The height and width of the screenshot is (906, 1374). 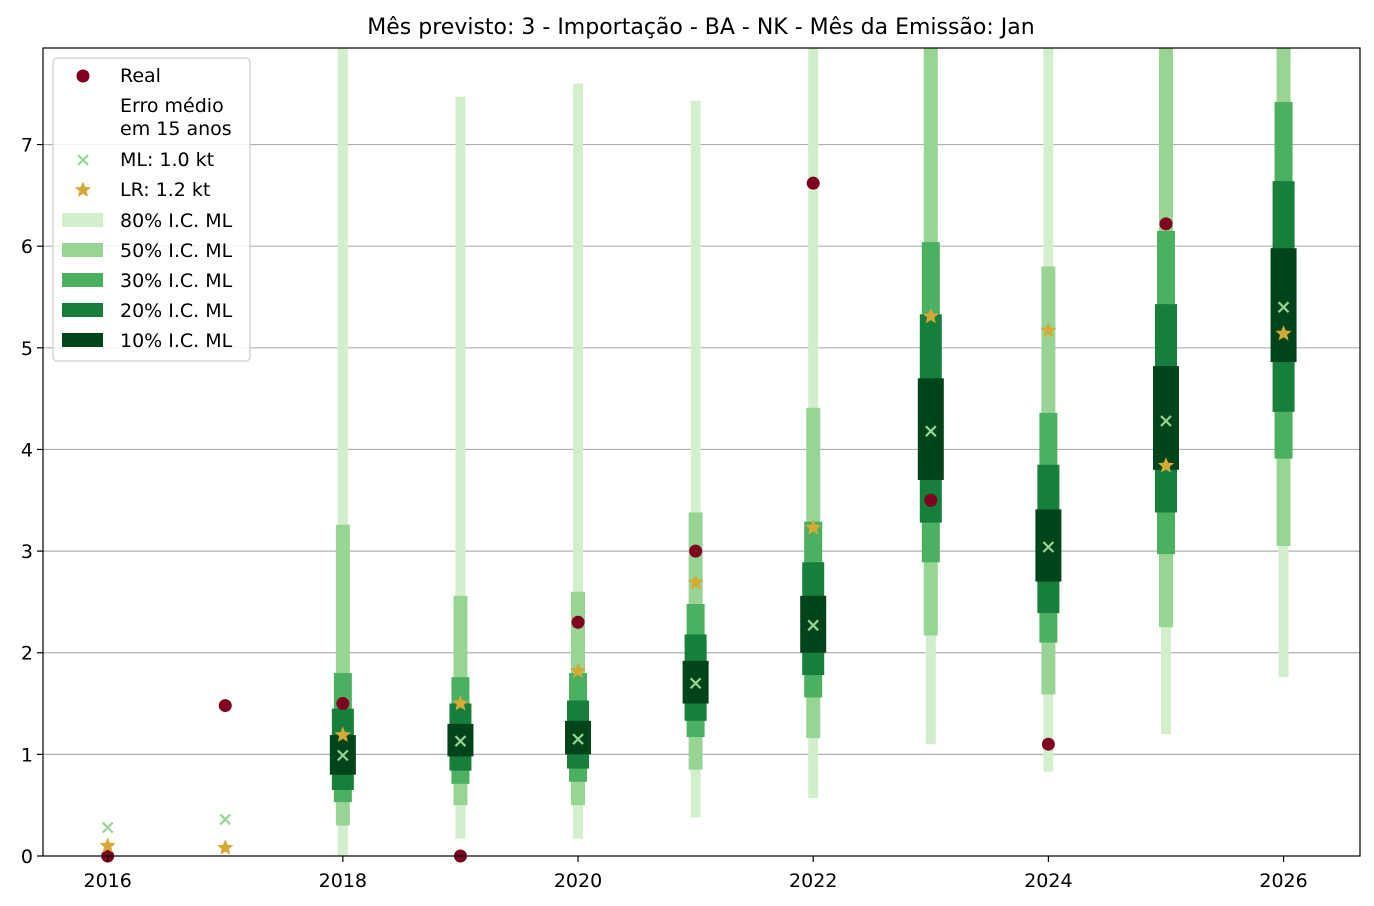 What do you see at coordinates (695, 874) in the screenshot?
I see `x-axis: 2016 2018 2020 2022 2024 2026` at bounding box center [695, 874].